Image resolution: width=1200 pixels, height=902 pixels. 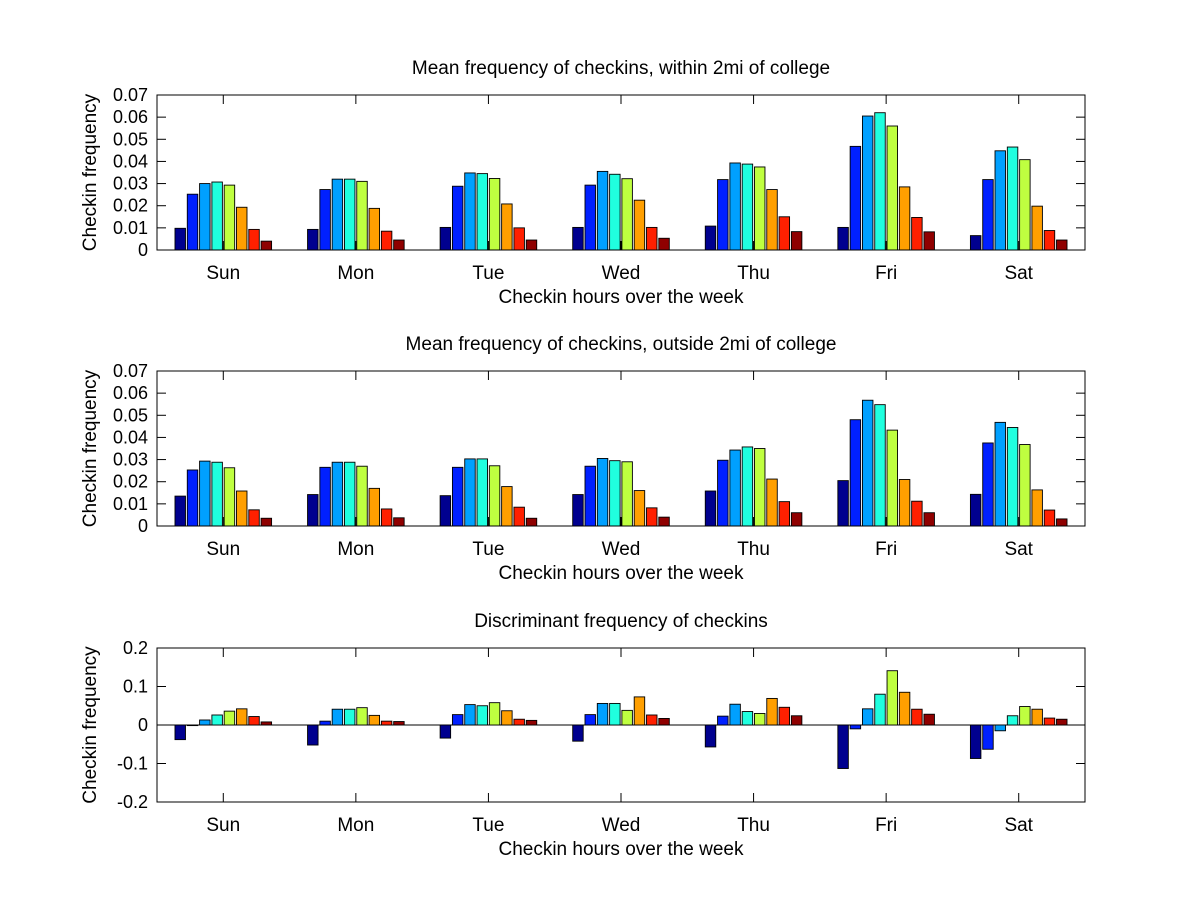 I want to click on x-axis-label: Checkin hours over the week, so click(x=621, y=849).